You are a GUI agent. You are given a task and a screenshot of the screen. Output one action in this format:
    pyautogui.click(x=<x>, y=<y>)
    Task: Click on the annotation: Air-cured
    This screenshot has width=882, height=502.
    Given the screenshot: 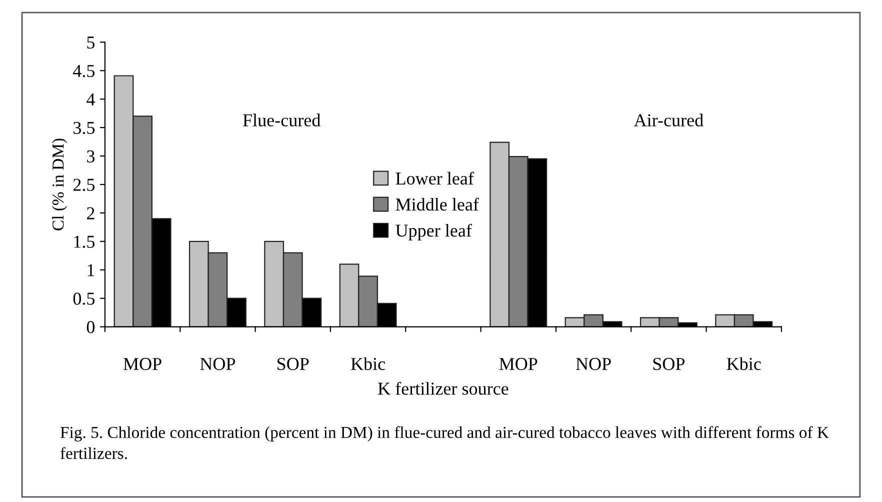 What is the action you would take?
    pyautogui.click(x=669, y=120)
    